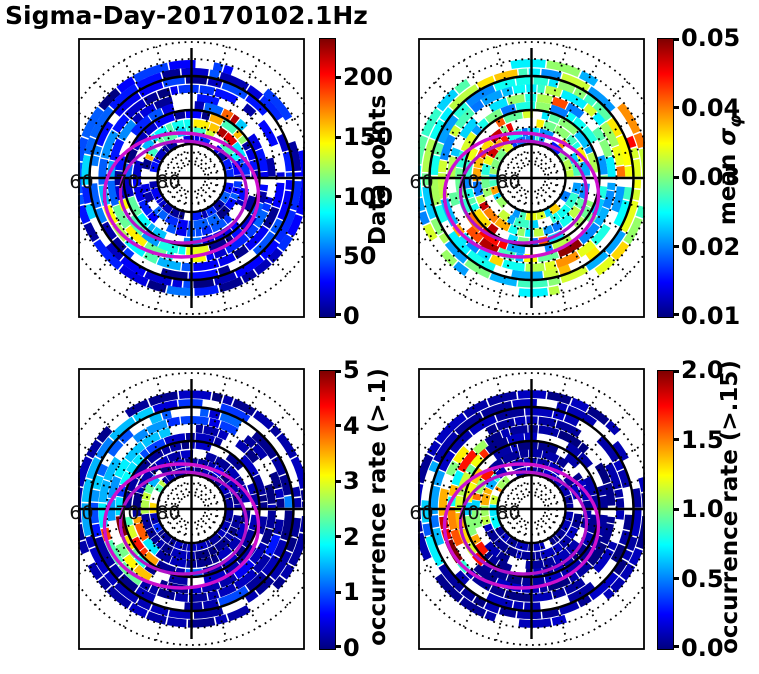  Describe the element at coordinates (711, 316) in the screenshot. I see `colorbar-tick-label: 0.01` at that location.